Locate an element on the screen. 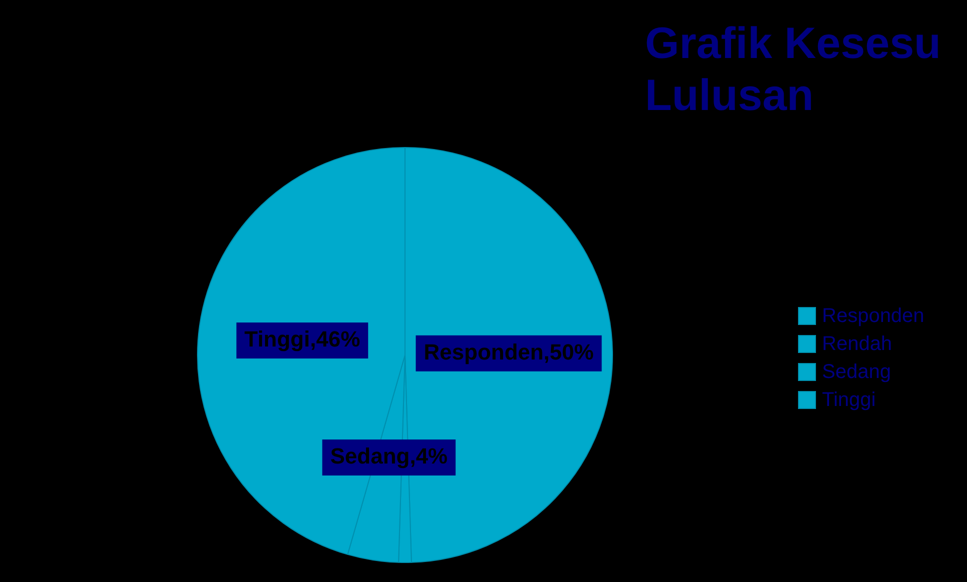 This screenshot has height=582, width=967. data-label: Sedang,4% is located at coordinates (389, 456).